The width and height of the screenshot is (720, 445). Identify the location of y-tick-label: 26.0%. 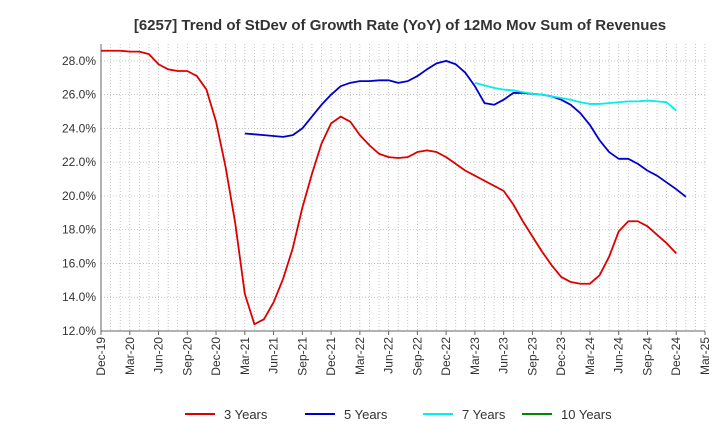
(79, 95).